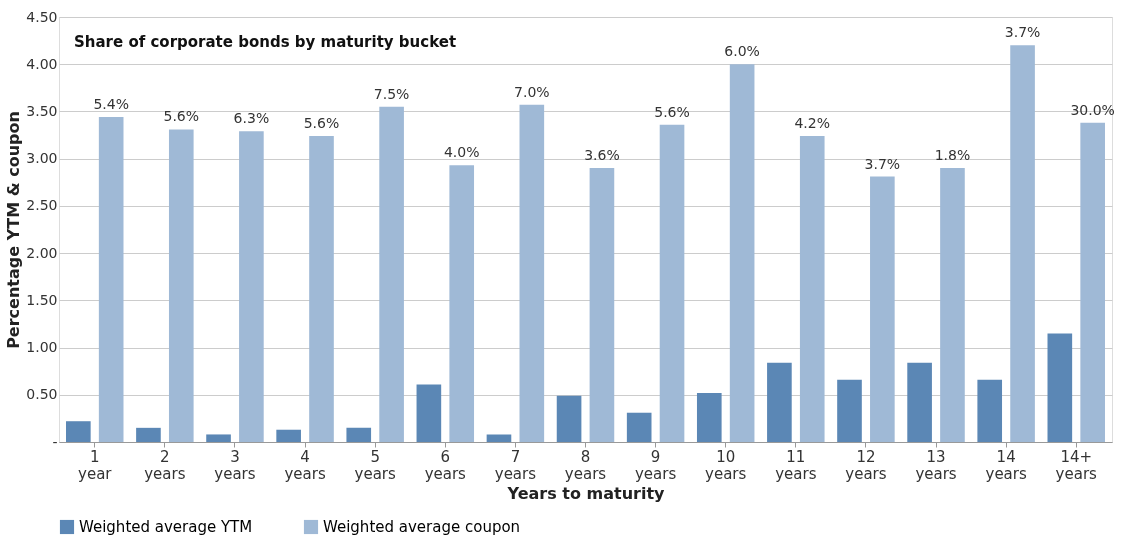 The height and width of the screenshot is (540, 1124). I want to click on x-tick-label: 1 year, so click(95, 465).